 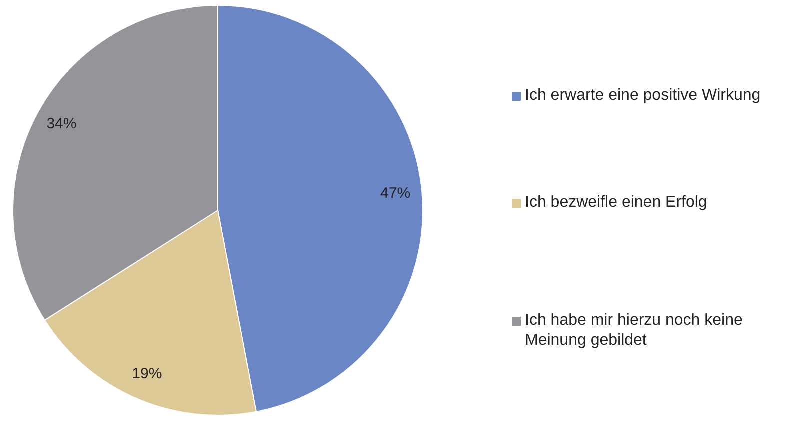 I want to click on data-label: 47%, so click(x=395, y=193).